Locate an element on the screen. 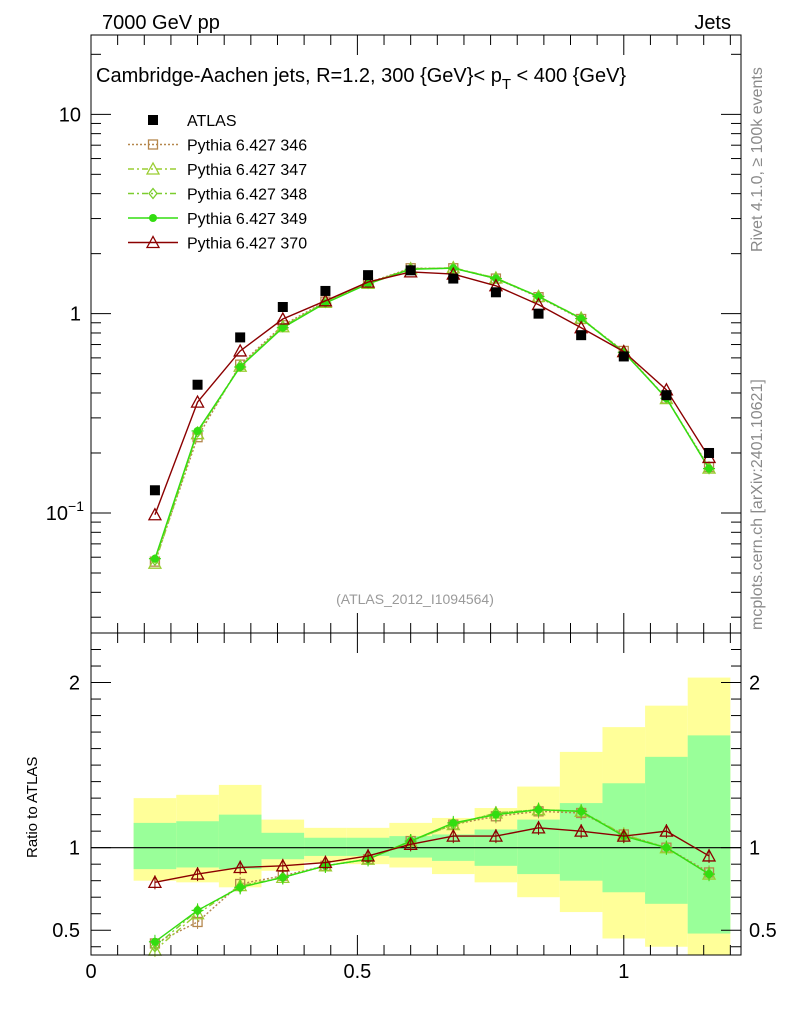  ratio-xtick-label: 0.5 is located at coordinates (357, 972).